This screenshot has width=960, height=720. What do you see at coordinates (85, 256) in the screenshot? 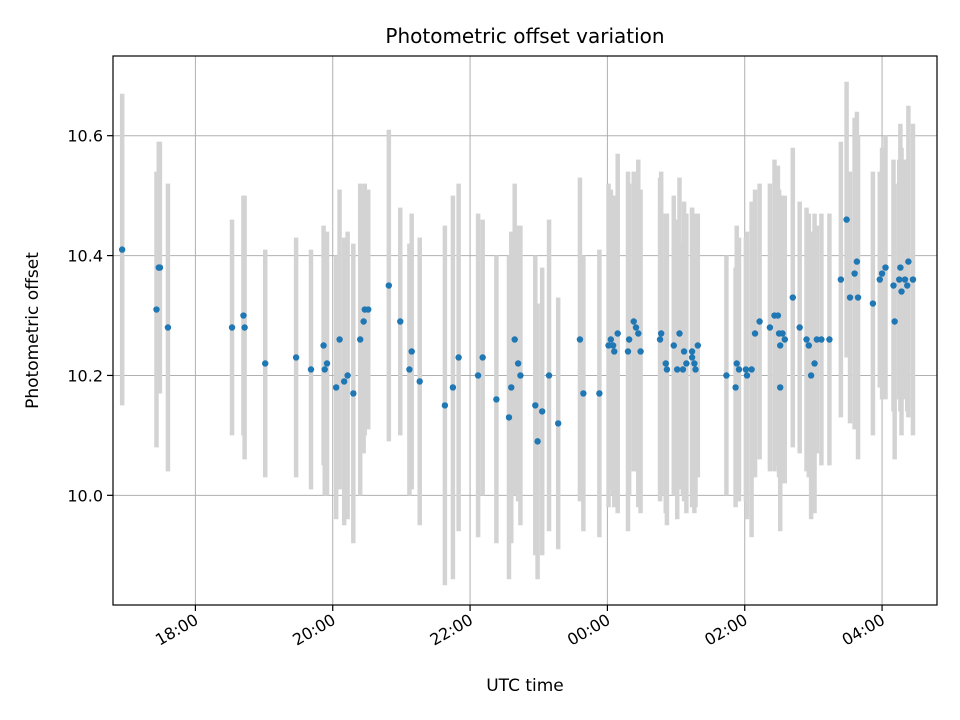
I see `y-tick-label: 10.4` at bounding box center [85, 256].